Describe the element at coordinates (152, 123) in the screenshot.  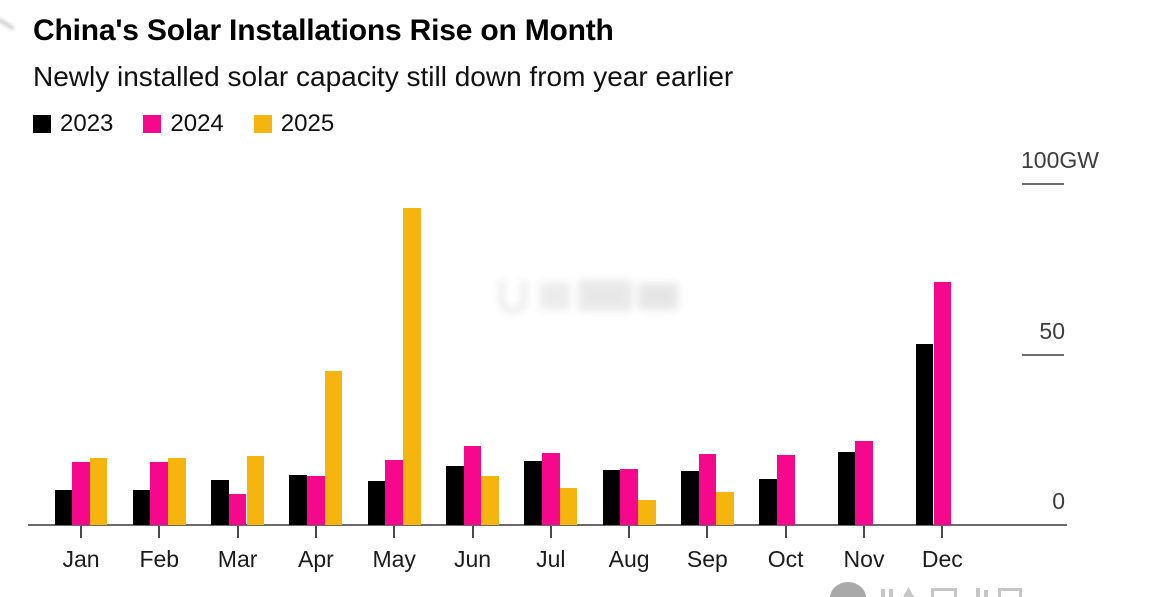
I see `legend-swatch-2024` at that location.